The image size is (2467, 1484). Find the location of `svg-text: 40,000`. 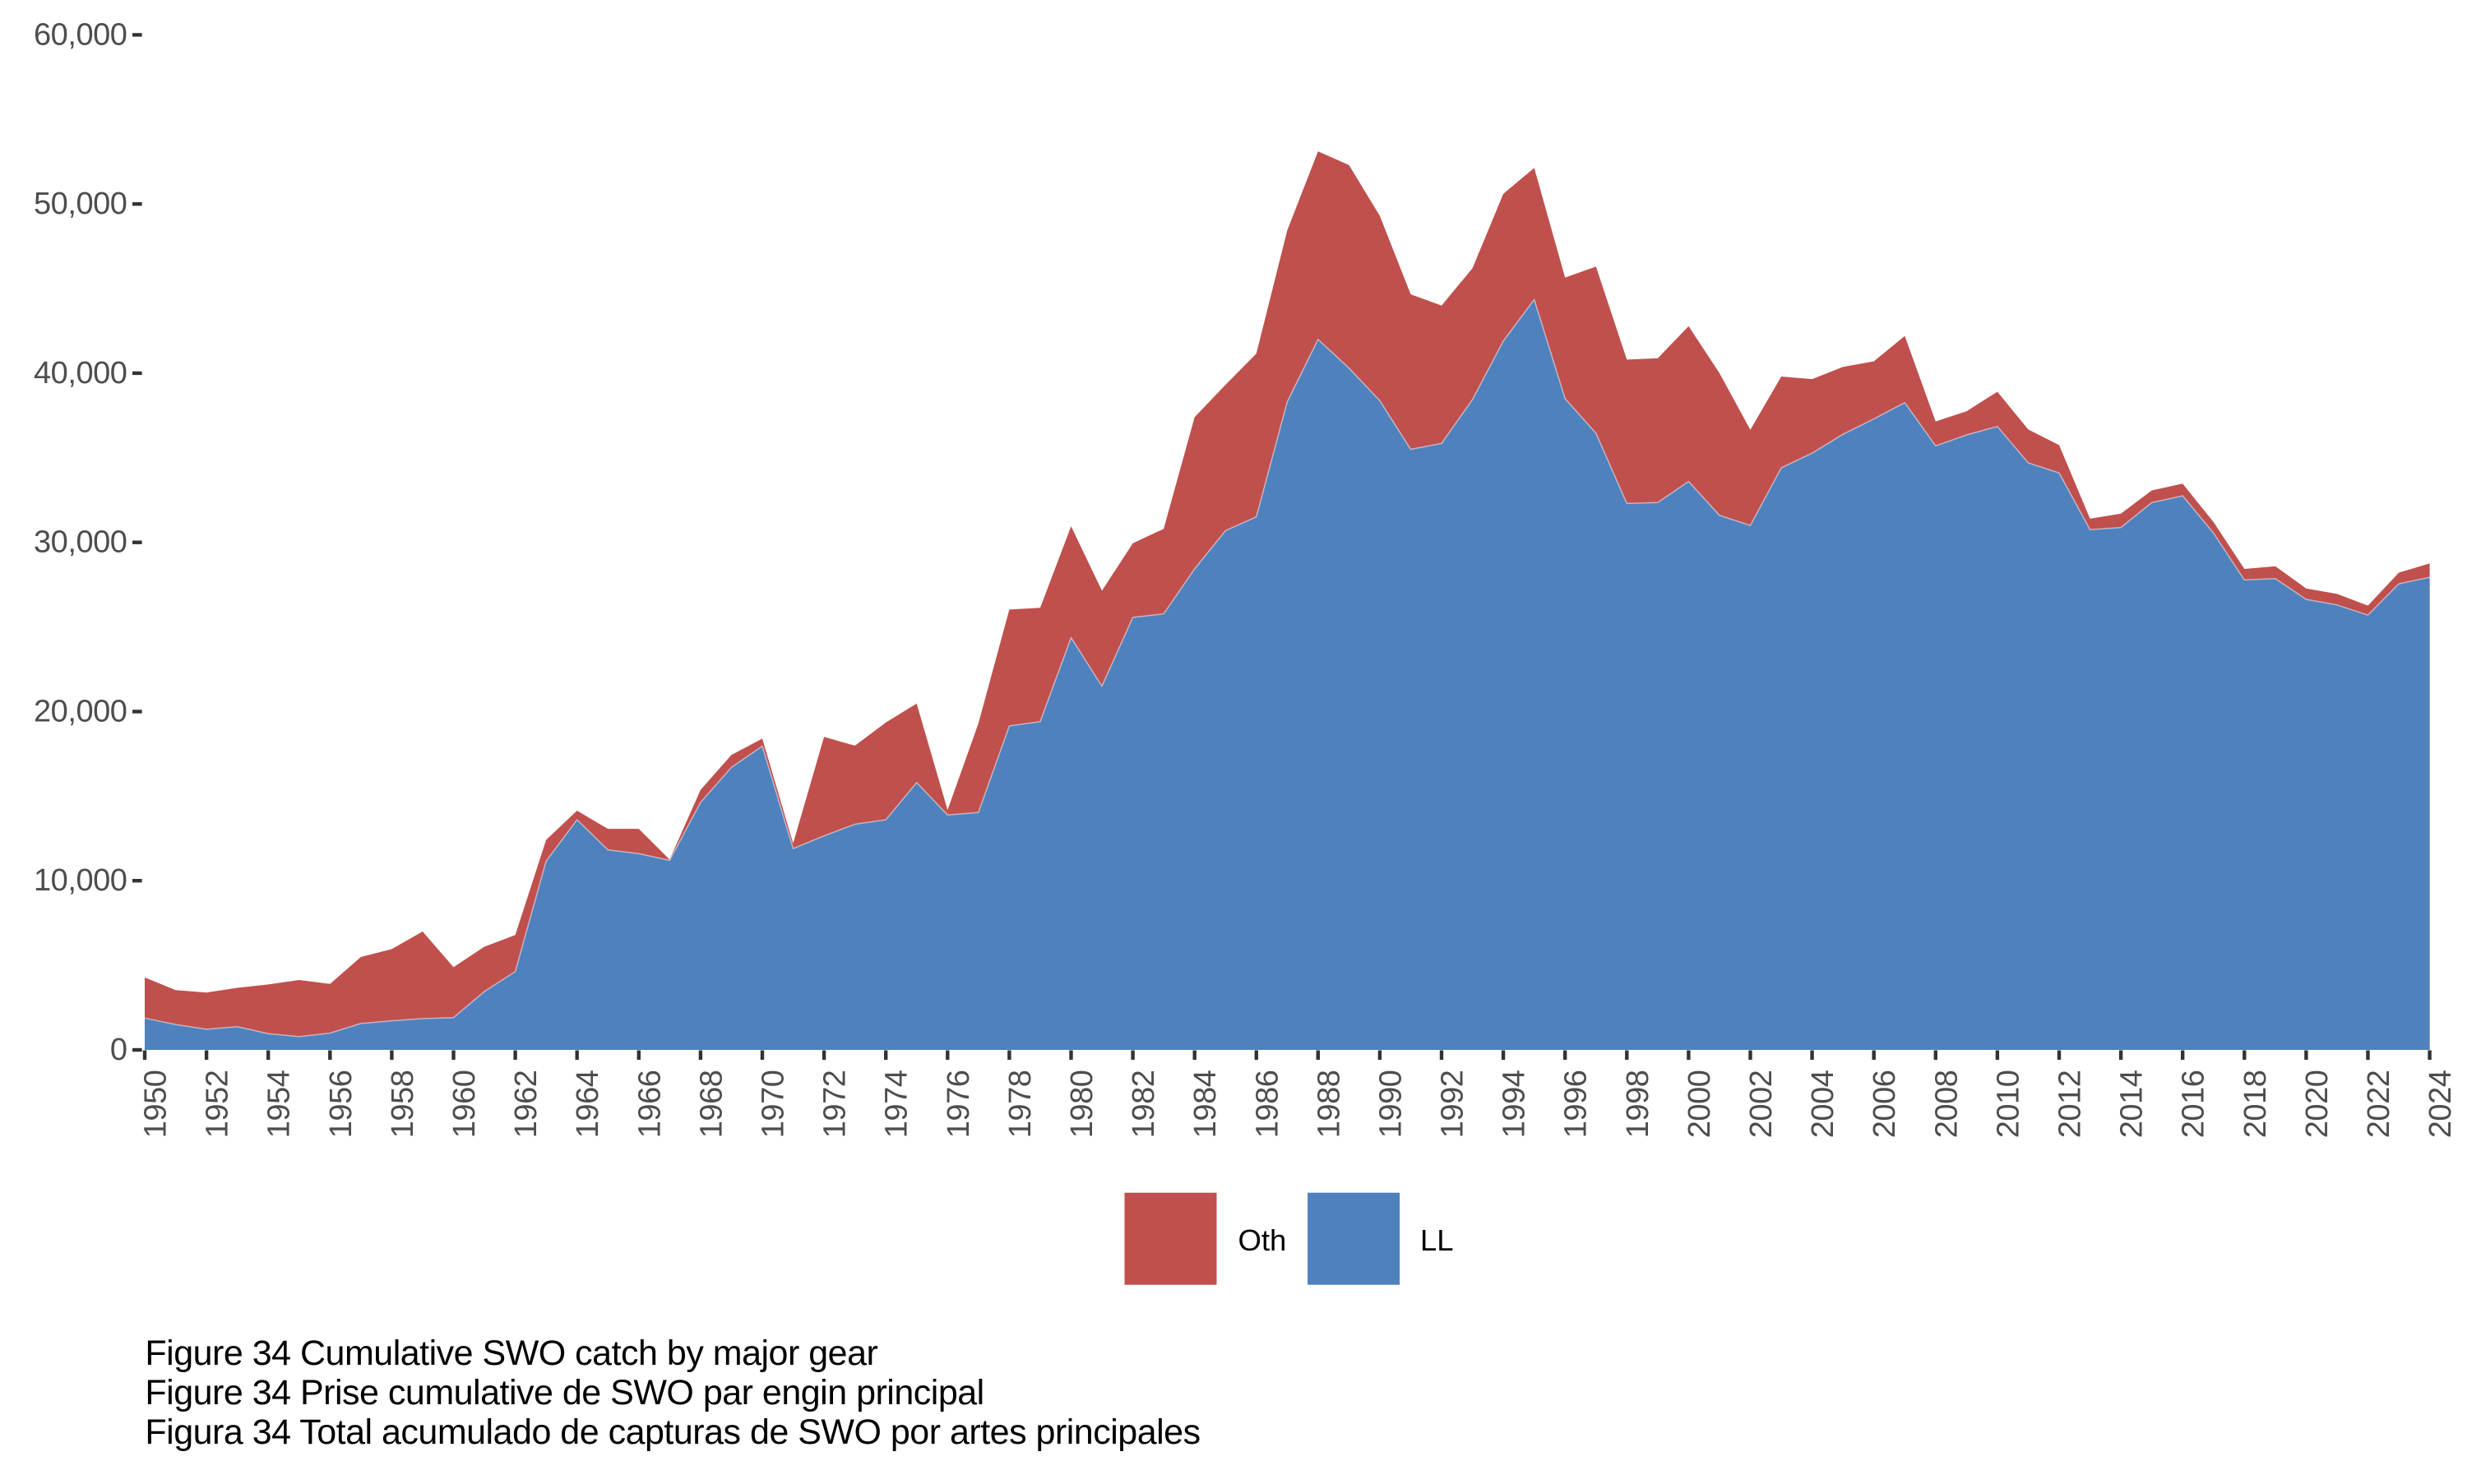

svg-text: 40,000 is located at coordinates (80, 374).